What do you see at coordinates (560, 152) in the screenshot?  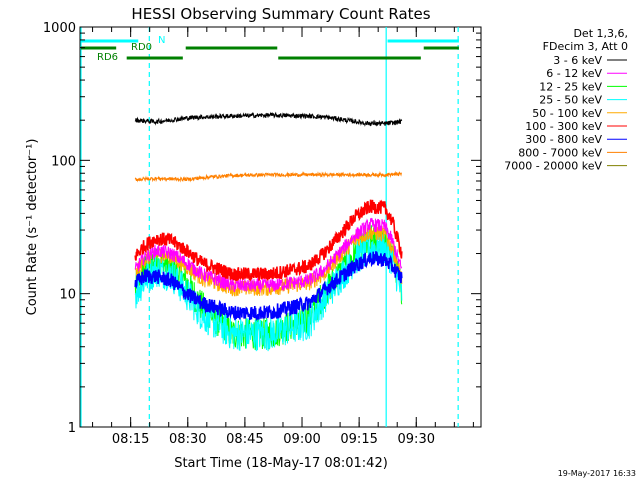 I see `legend-label: 800 - 7000 keV` at bounding box center [560, 152].